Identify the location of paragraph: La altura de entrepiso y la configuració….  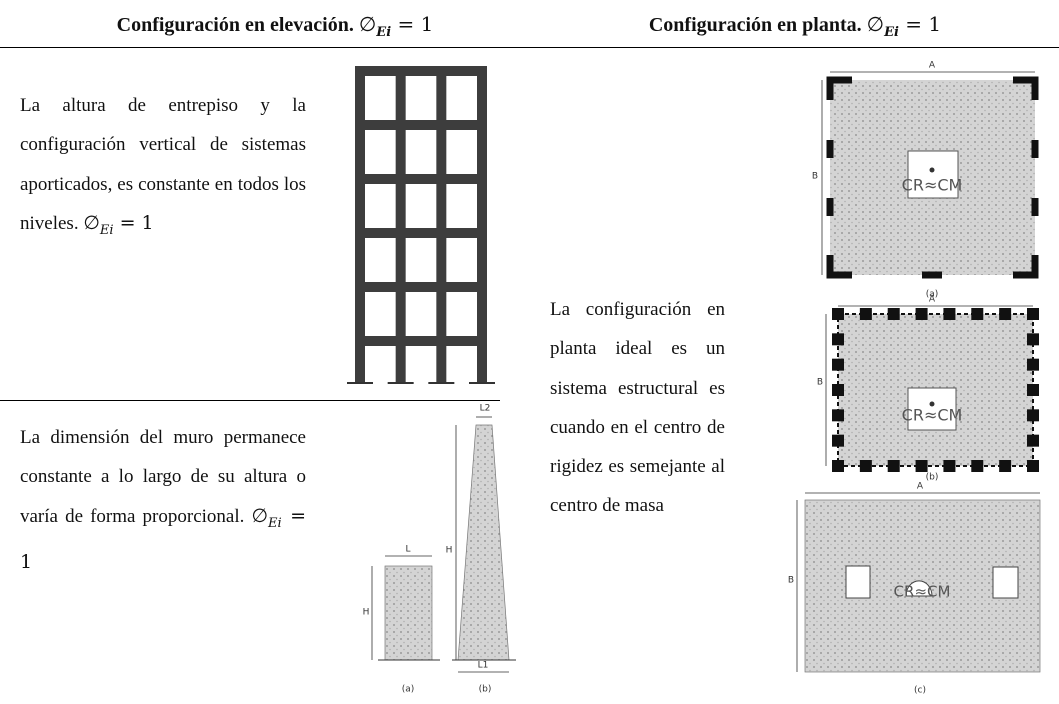
(163, 168).